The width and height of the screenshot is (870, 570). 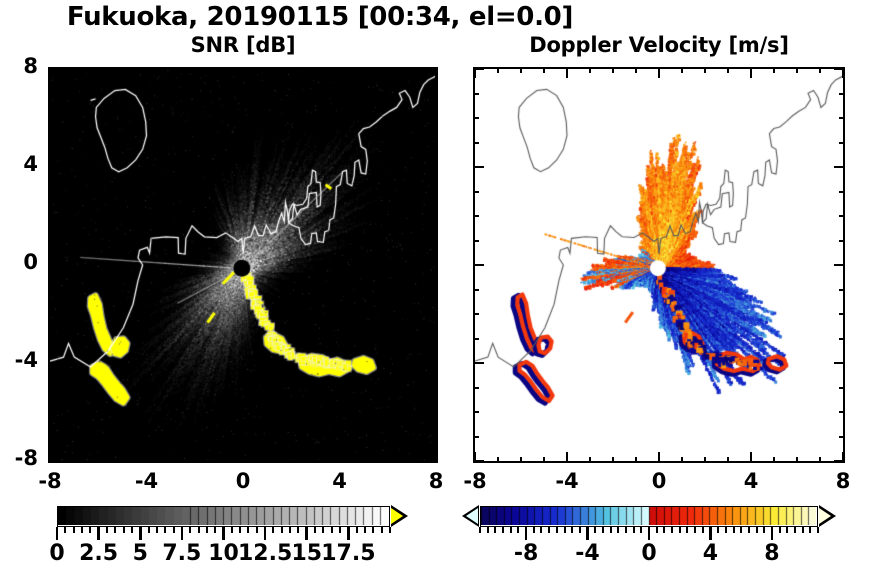 I want to click on xtick-label-doppler-0: -8, so click(x=475, y=481).